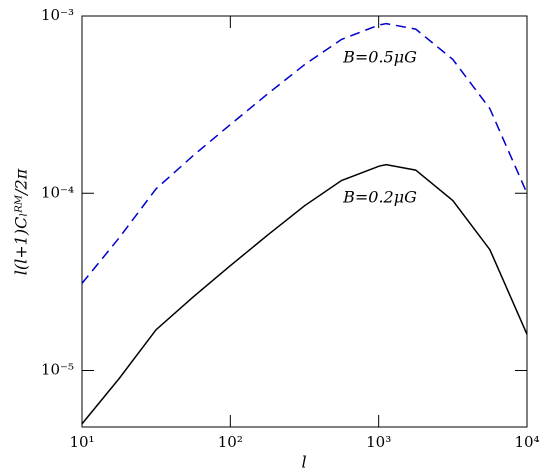 The height and width of the screenshot is (473, 545). What do you see at coordinates (303, 462) in the screenshot?
I see `x-axis-label: l` at bounding box center [303, 462].